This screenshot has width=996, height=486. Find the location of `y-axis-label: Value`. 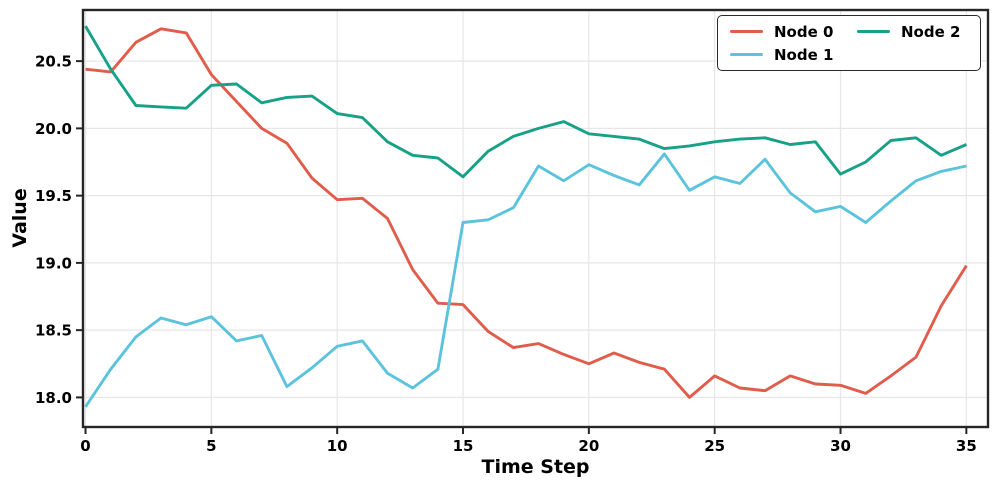

y-axis-label: Value is located at coordinates (20, 218).